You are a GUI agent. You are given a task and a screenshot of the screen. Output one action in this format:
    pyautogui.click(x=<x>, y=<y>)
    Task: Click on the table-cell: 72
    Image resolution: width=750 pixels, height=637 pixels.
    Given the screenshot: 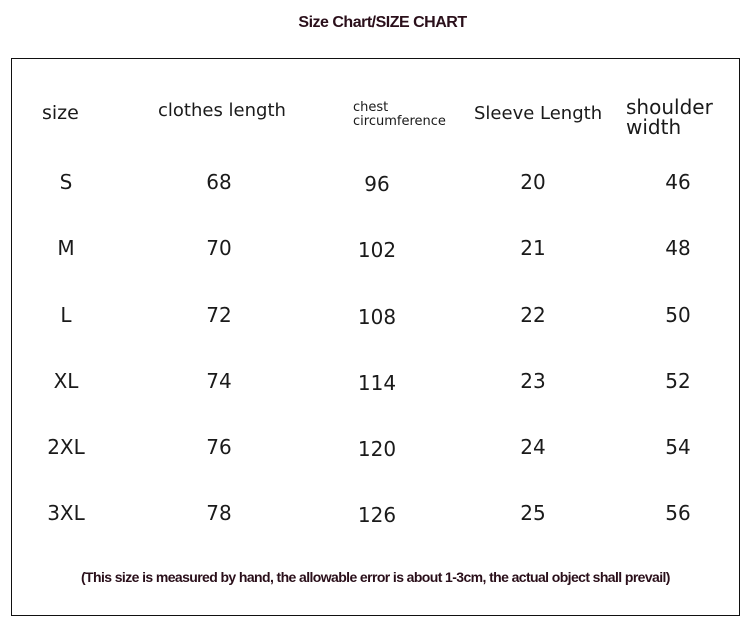 What is the action you would take?
    pyautogui.click(x=219, y=315)
    